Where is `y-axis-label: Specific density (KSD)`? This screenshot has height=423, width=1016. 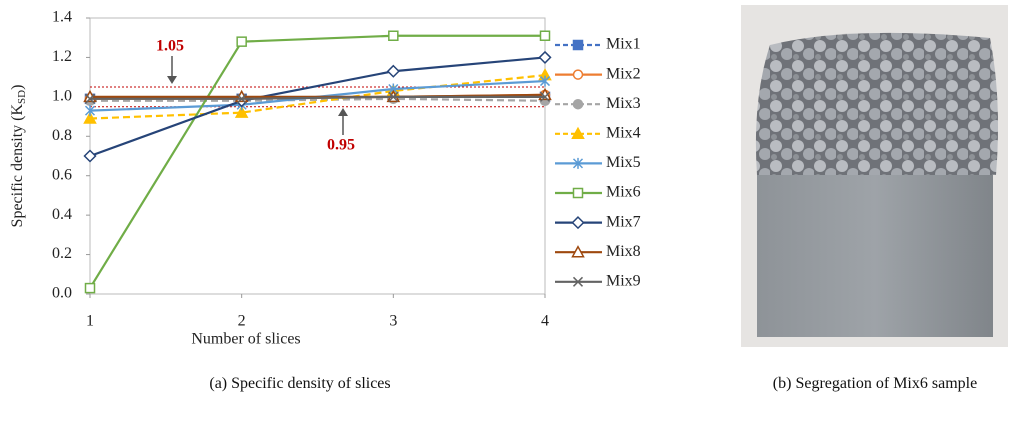
y-axis-label: Specific density (KSD) is located at coordinates (18, 156).